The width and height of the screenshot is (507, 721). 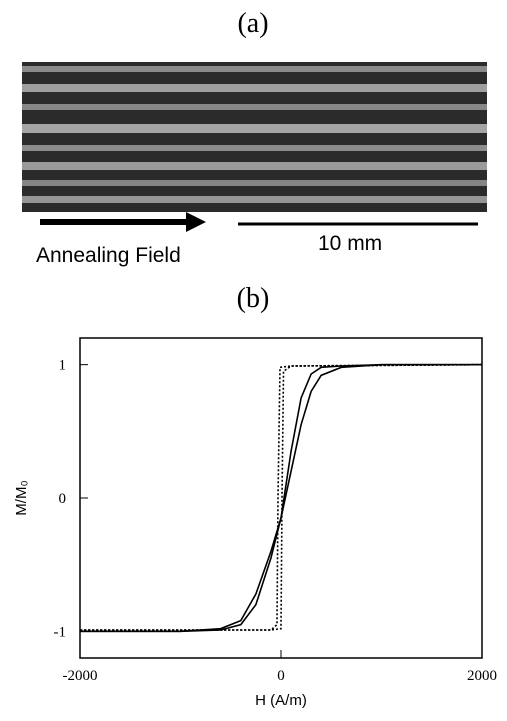 What do you see at coordinates (252, 23) in the screenshot?
I see `panel-label: (a)` at bounding box center [252, 23].